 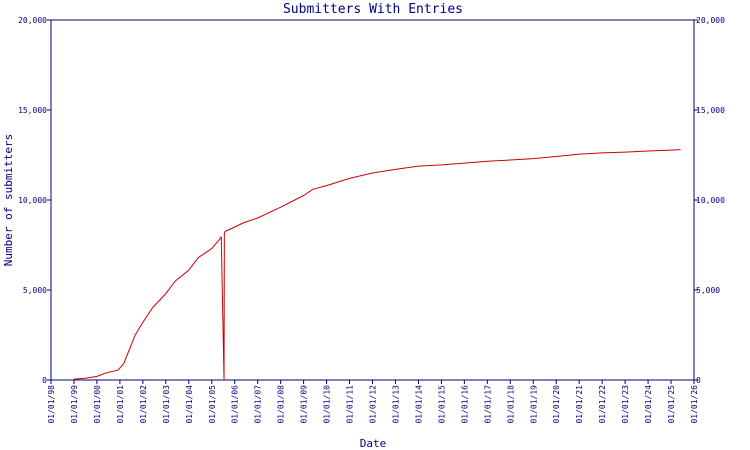 I want to click on y-tick-label-right: 5,000, so click(x=708, y=290).